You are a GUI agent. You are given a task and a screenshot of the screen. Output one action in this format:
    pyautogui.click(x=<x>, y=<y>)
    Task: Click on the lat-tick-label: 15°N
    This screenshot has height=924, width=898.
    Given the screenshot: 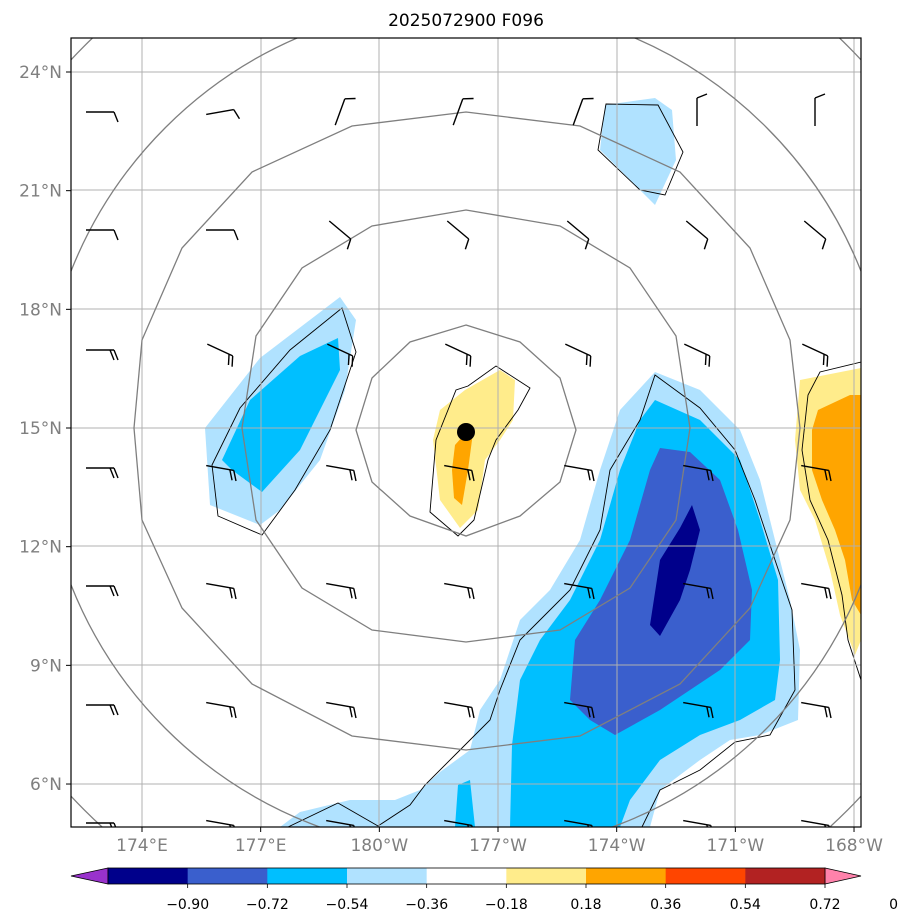 What is the action you would take?
    pyautogui.click(x=40, y=429)
    